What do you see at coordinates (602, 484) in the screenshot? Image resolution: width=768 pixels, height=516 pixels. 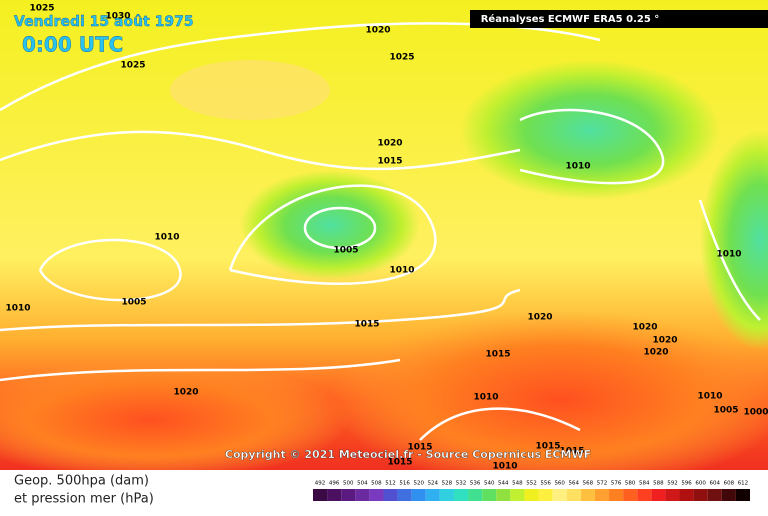 I see `scale-label: 572` at bounding box center [602, 484].